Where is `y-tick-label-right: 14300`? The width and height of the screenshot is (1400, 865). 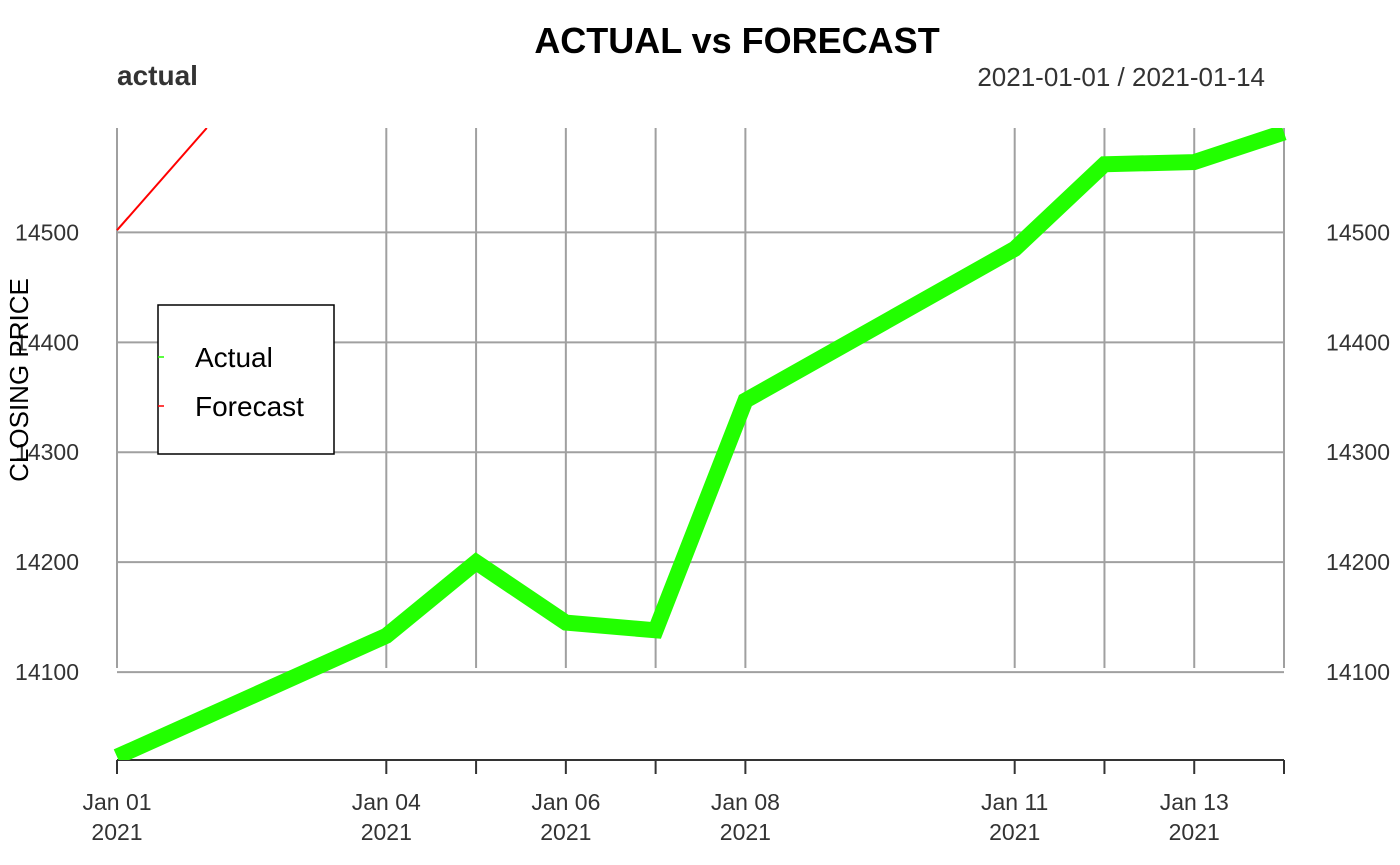 y-tick-label-right: 14300 is located at coordinates (1358, 452).